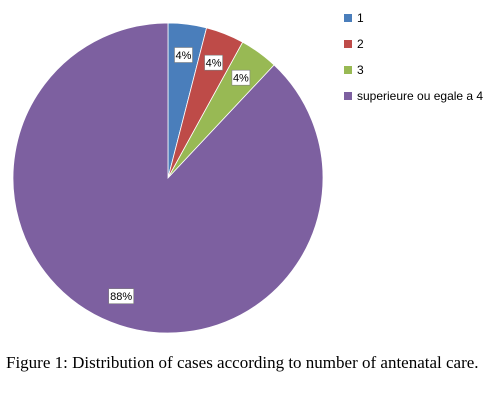 This screenshot has height=408, width=504. What do you see at coordinates (354, 70) in the screenshot?
I see `legend-item-3: 3` at bounding box center [354, 70].